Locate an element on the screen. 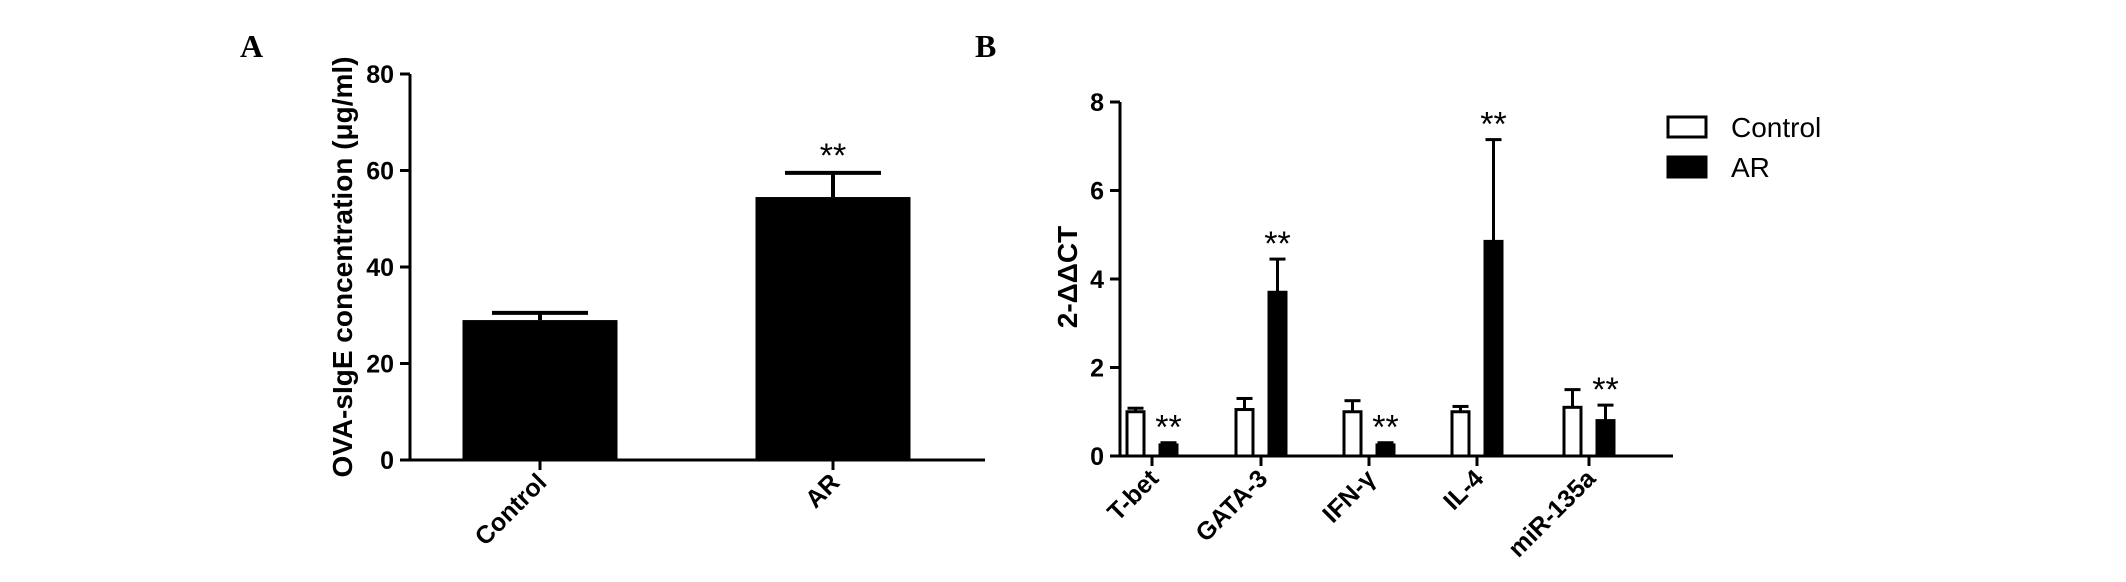  y-tick-label: 6 is located at coordinates (1097, 192).